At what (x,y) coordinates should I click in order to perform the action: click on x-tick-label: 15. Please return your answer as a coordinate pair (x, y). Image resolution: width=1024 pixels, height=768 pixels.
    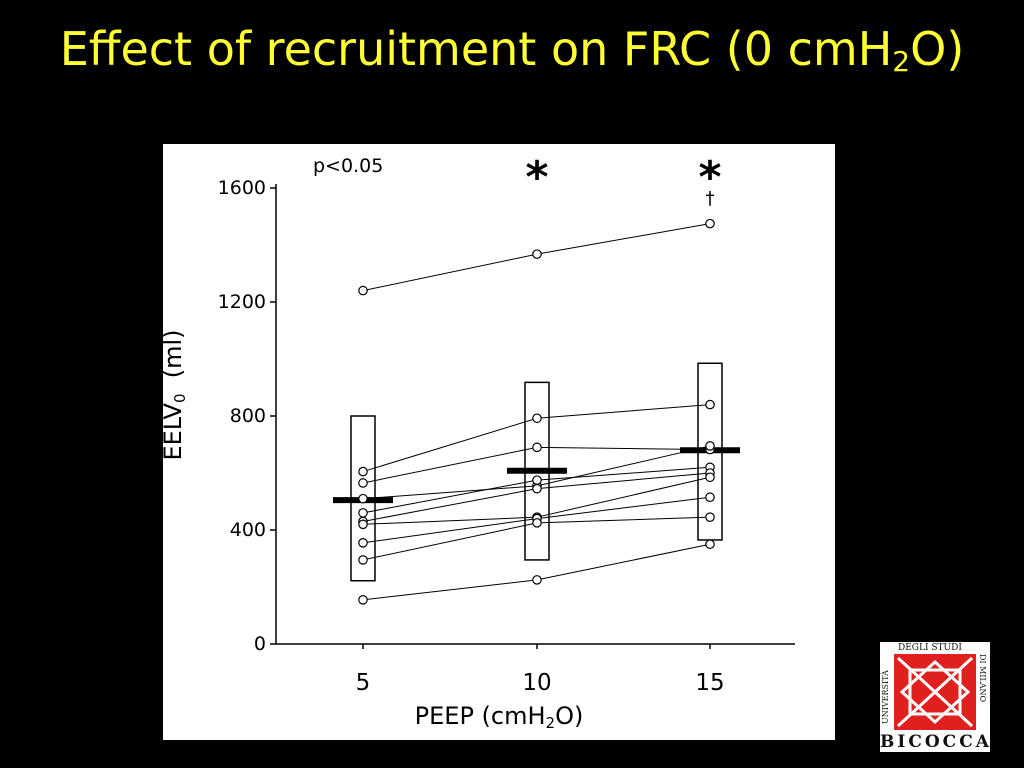
    Looking at the image, I should click on (709, 683).